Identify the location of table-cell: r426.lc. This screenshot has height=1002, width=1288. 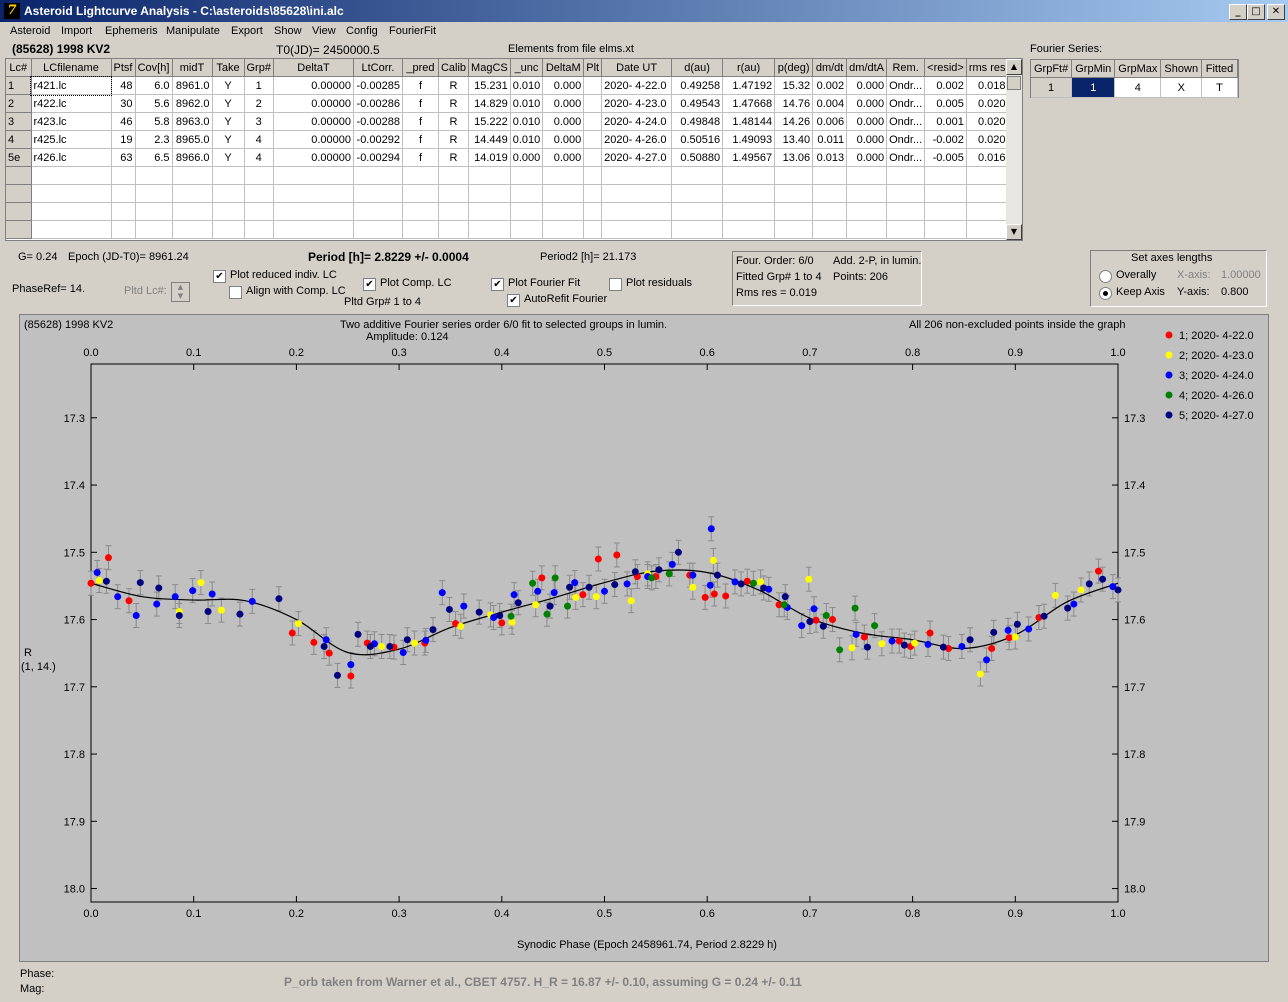
(71, 157).